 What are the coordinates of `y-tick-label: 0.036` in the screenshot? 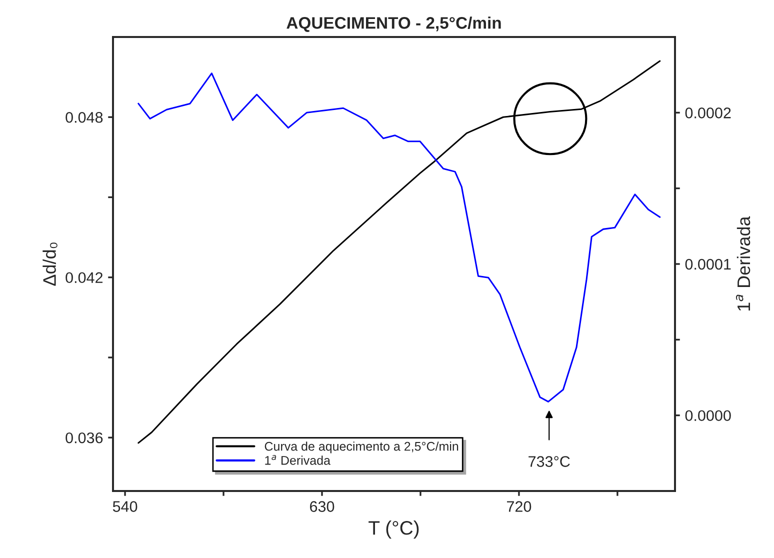 It's located at (84, 438).